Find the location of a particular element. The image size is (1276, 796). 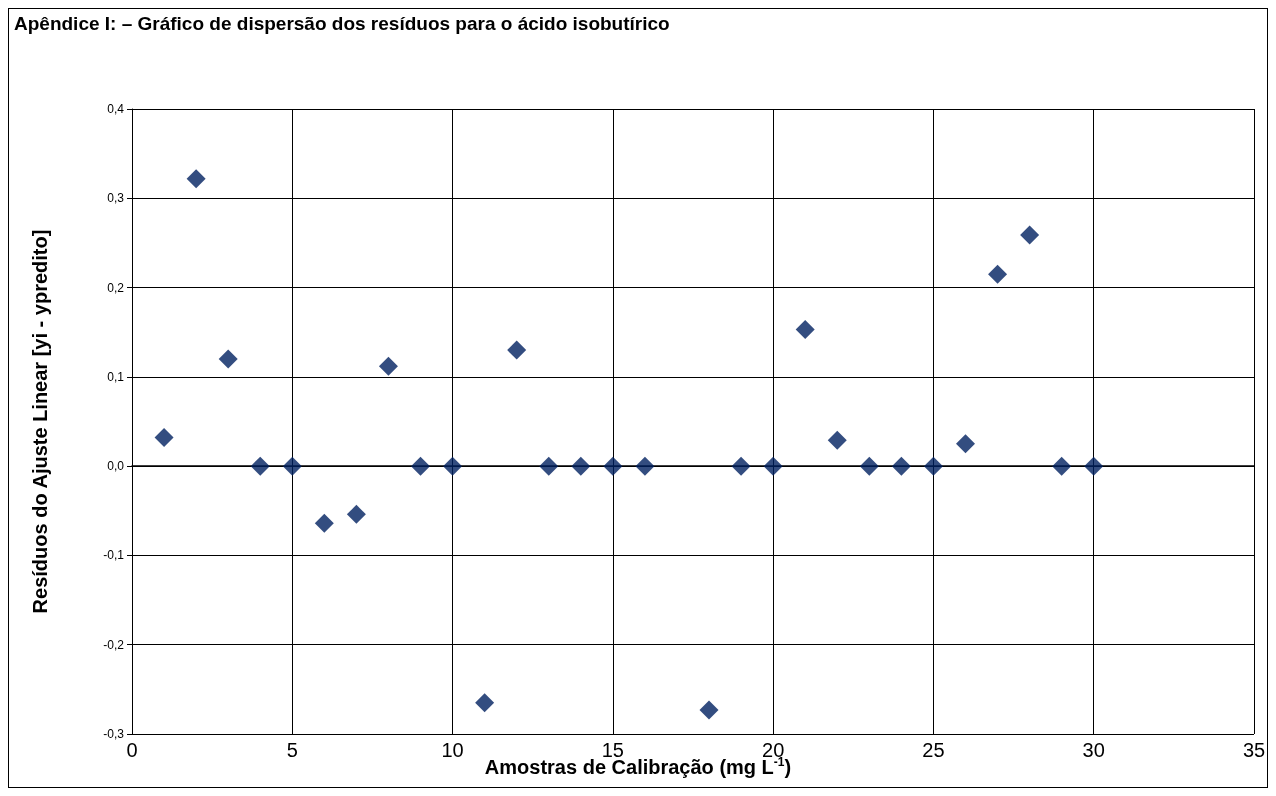

x-tick-label: 5 is located at coordinates (292, 750).